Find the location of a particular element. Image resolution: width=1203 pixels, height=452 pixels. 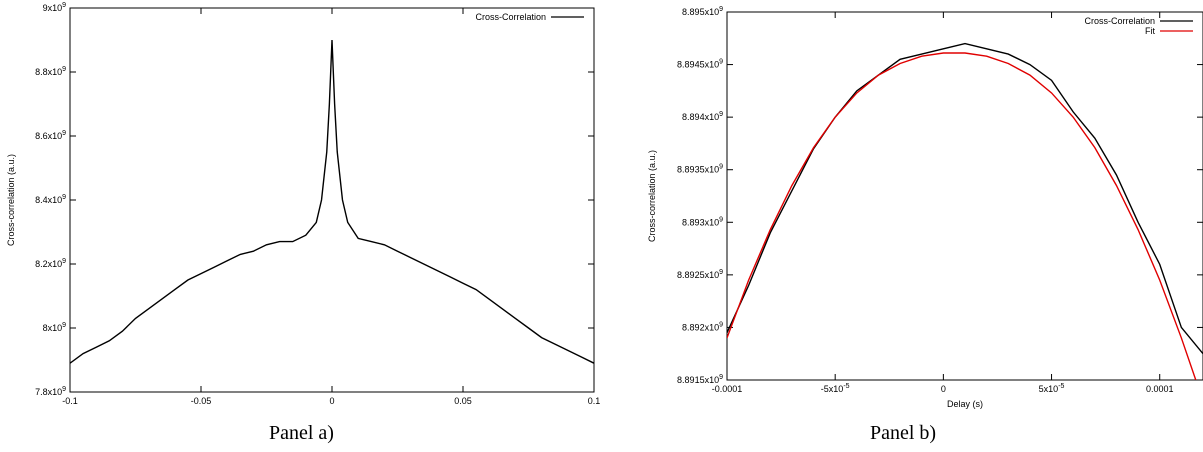

y-tick-label: 8.8945x10⁹ is located at coordinates (700, 64).